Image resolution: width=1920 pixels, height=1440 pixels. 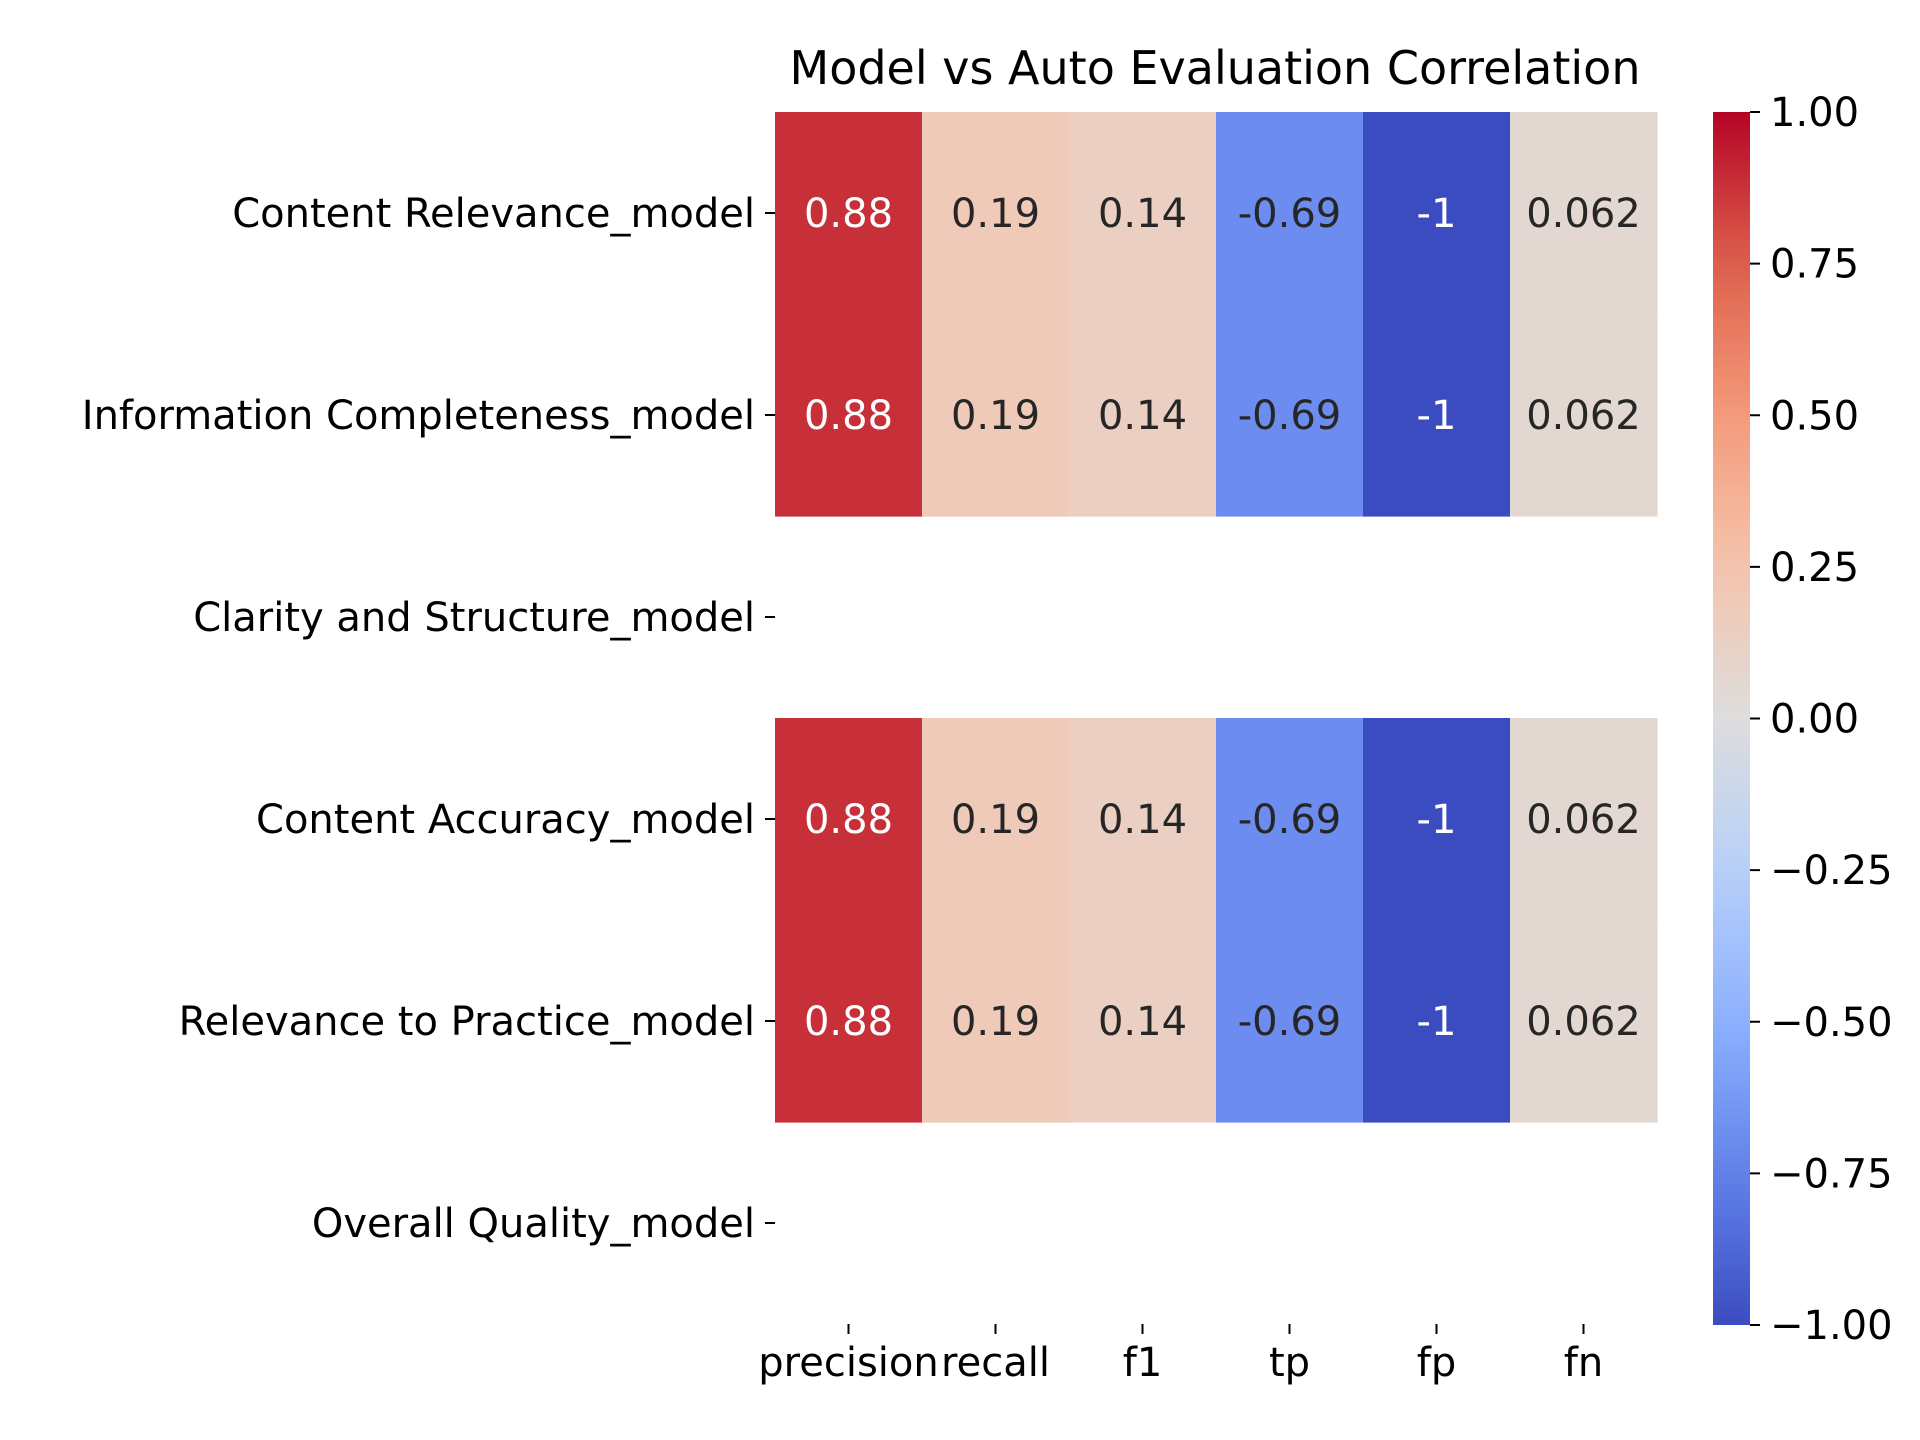 What do you see at coordinates (1180, 1355) in the screenshot?
I see `x-axis: precision recall f1 tp fp fn` at bounding box center [1180, 1355].